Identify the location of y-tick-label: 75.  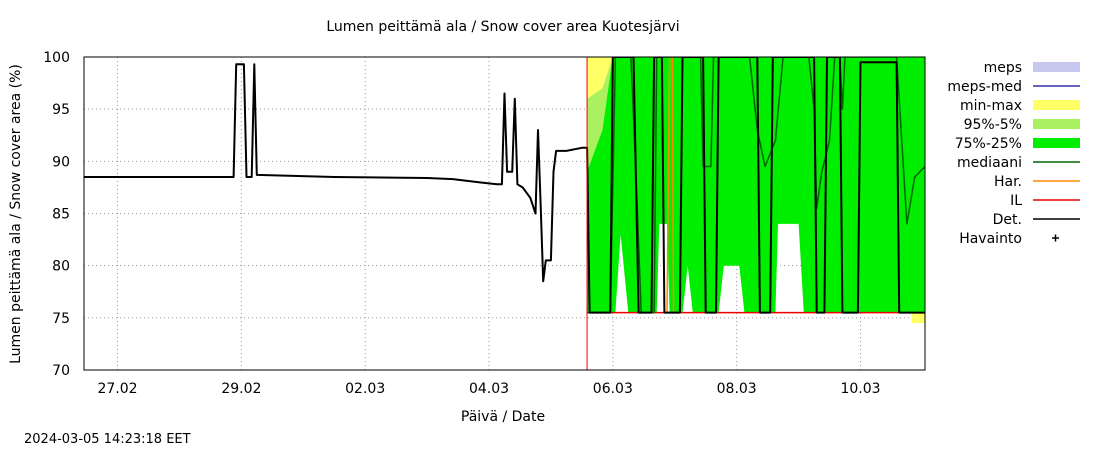
(61, 319).